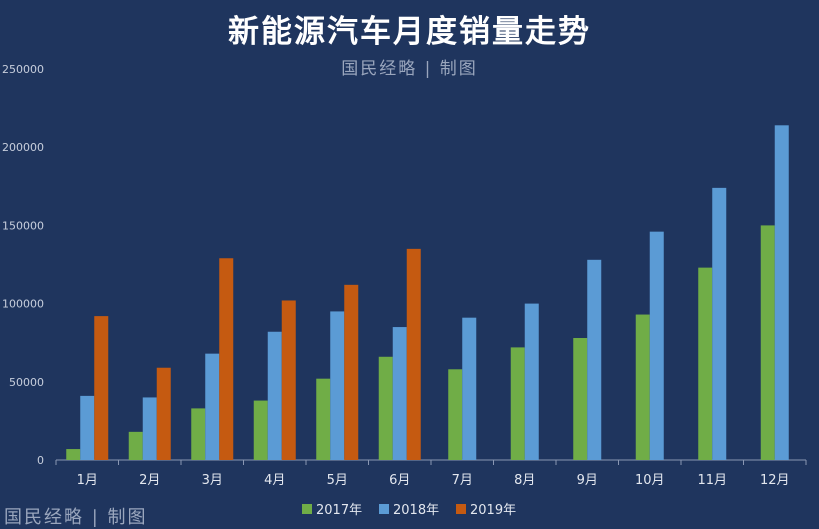 The image size is (819, 529). Describe the element at coordinates (149, 428) in the screenshot. I see `bar-2018年-2月` at that location.